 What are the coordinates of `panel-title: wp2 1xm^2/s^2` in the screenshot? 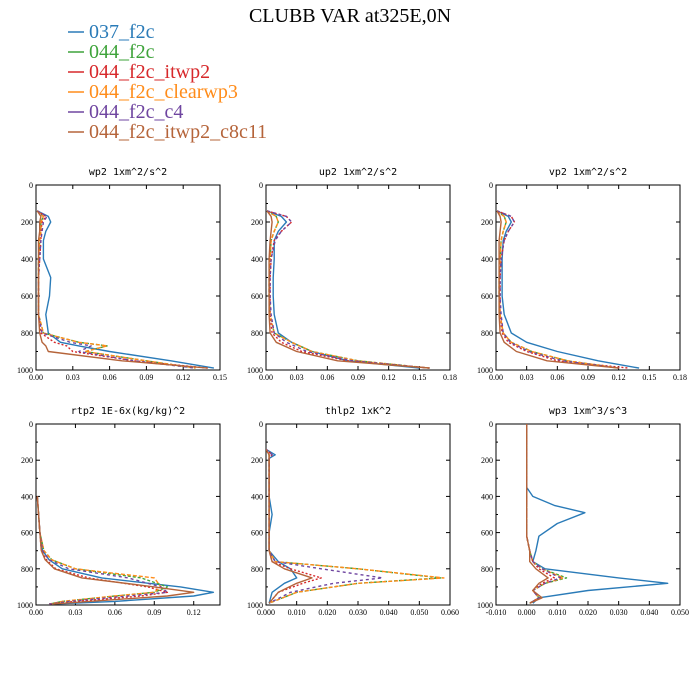 It's located at (128, 172).